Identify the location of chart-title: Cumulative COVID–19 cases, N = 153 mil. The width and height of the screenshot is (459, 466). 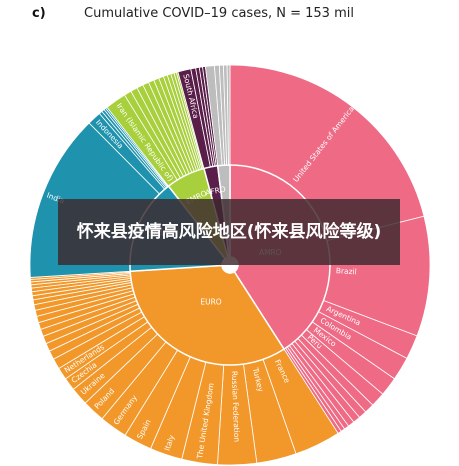
(219, 13).